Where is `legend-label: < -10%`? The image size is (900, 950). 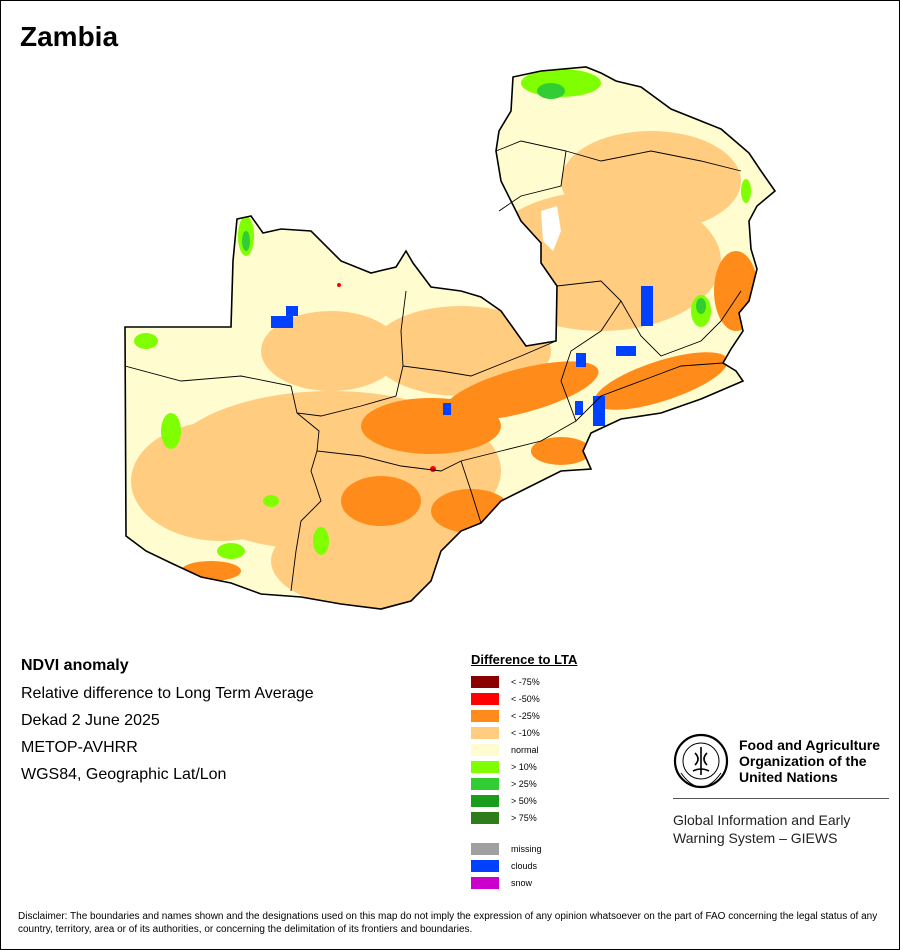
legend-label: < -10% is located at coordinates (525, 732).